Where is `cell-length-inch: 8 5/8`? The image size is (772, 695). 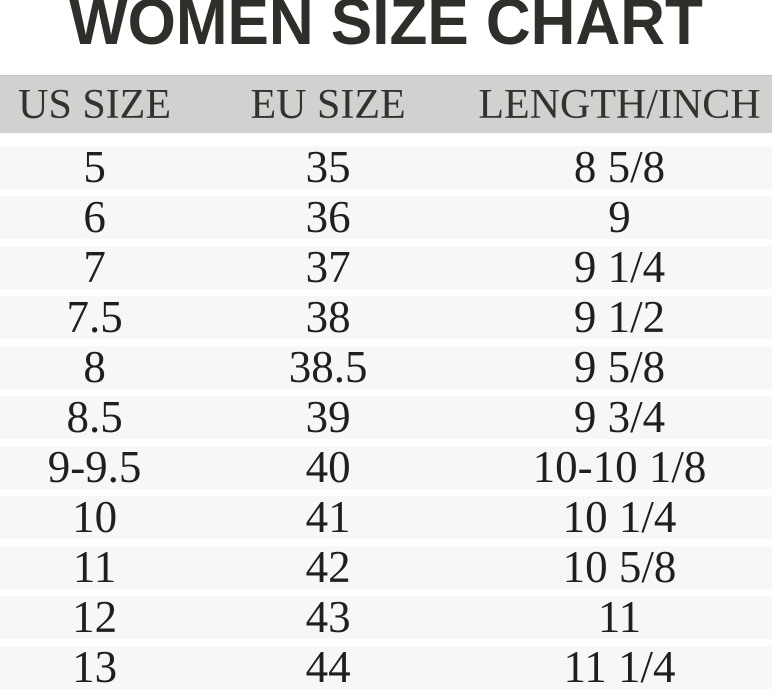
cell-length-inch: 8 5/8 is located at coordinates (619, 167).